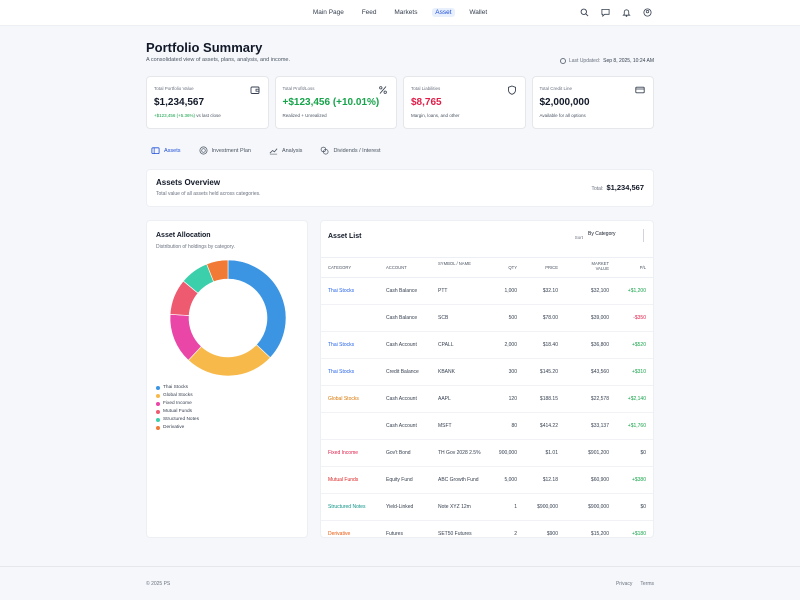 The image size is (800, 600). Describe the element at coordinates (514, 425) in the screenshot. I see `cell-qty: 80` at that location.